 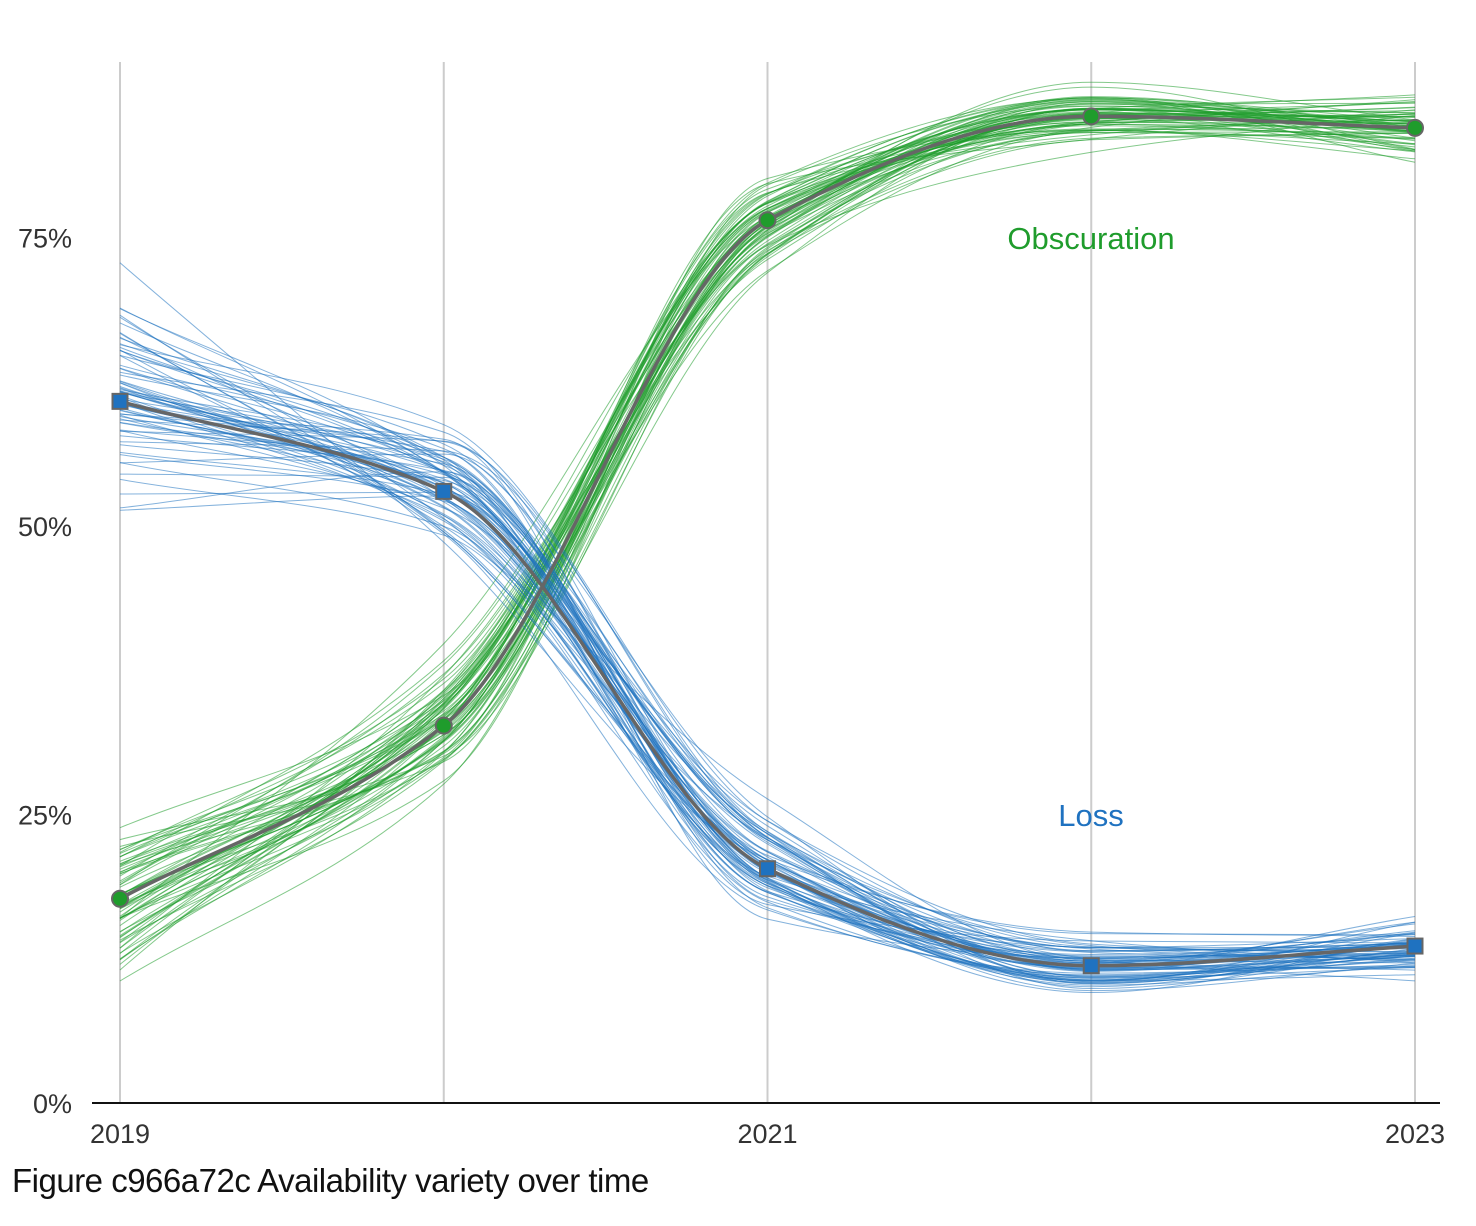 What do you see at coordinates (1090, 815) in the screenshot?
I see `series-label-loss: Loss` at bounding box center [1090, 815].